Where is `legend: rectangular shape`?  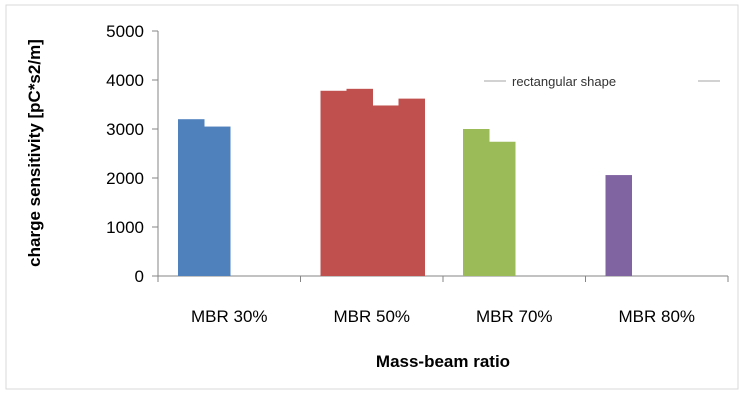 legend: rectangular shape is located at coordinates (602, 81).